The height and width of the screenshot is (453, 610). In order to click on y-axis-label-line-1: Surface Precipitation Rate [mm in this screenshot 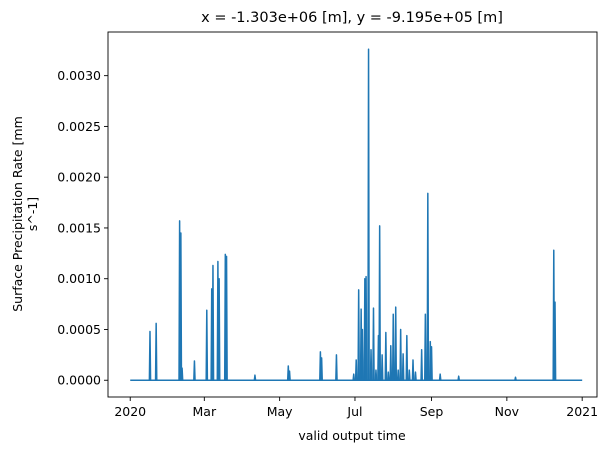, I will do `click(17, 214)`.